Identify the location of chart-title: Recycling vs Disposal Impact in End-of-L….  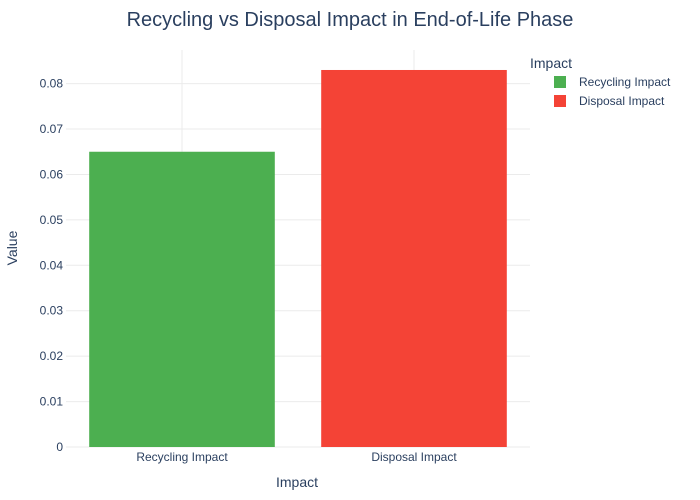
(350, 20).